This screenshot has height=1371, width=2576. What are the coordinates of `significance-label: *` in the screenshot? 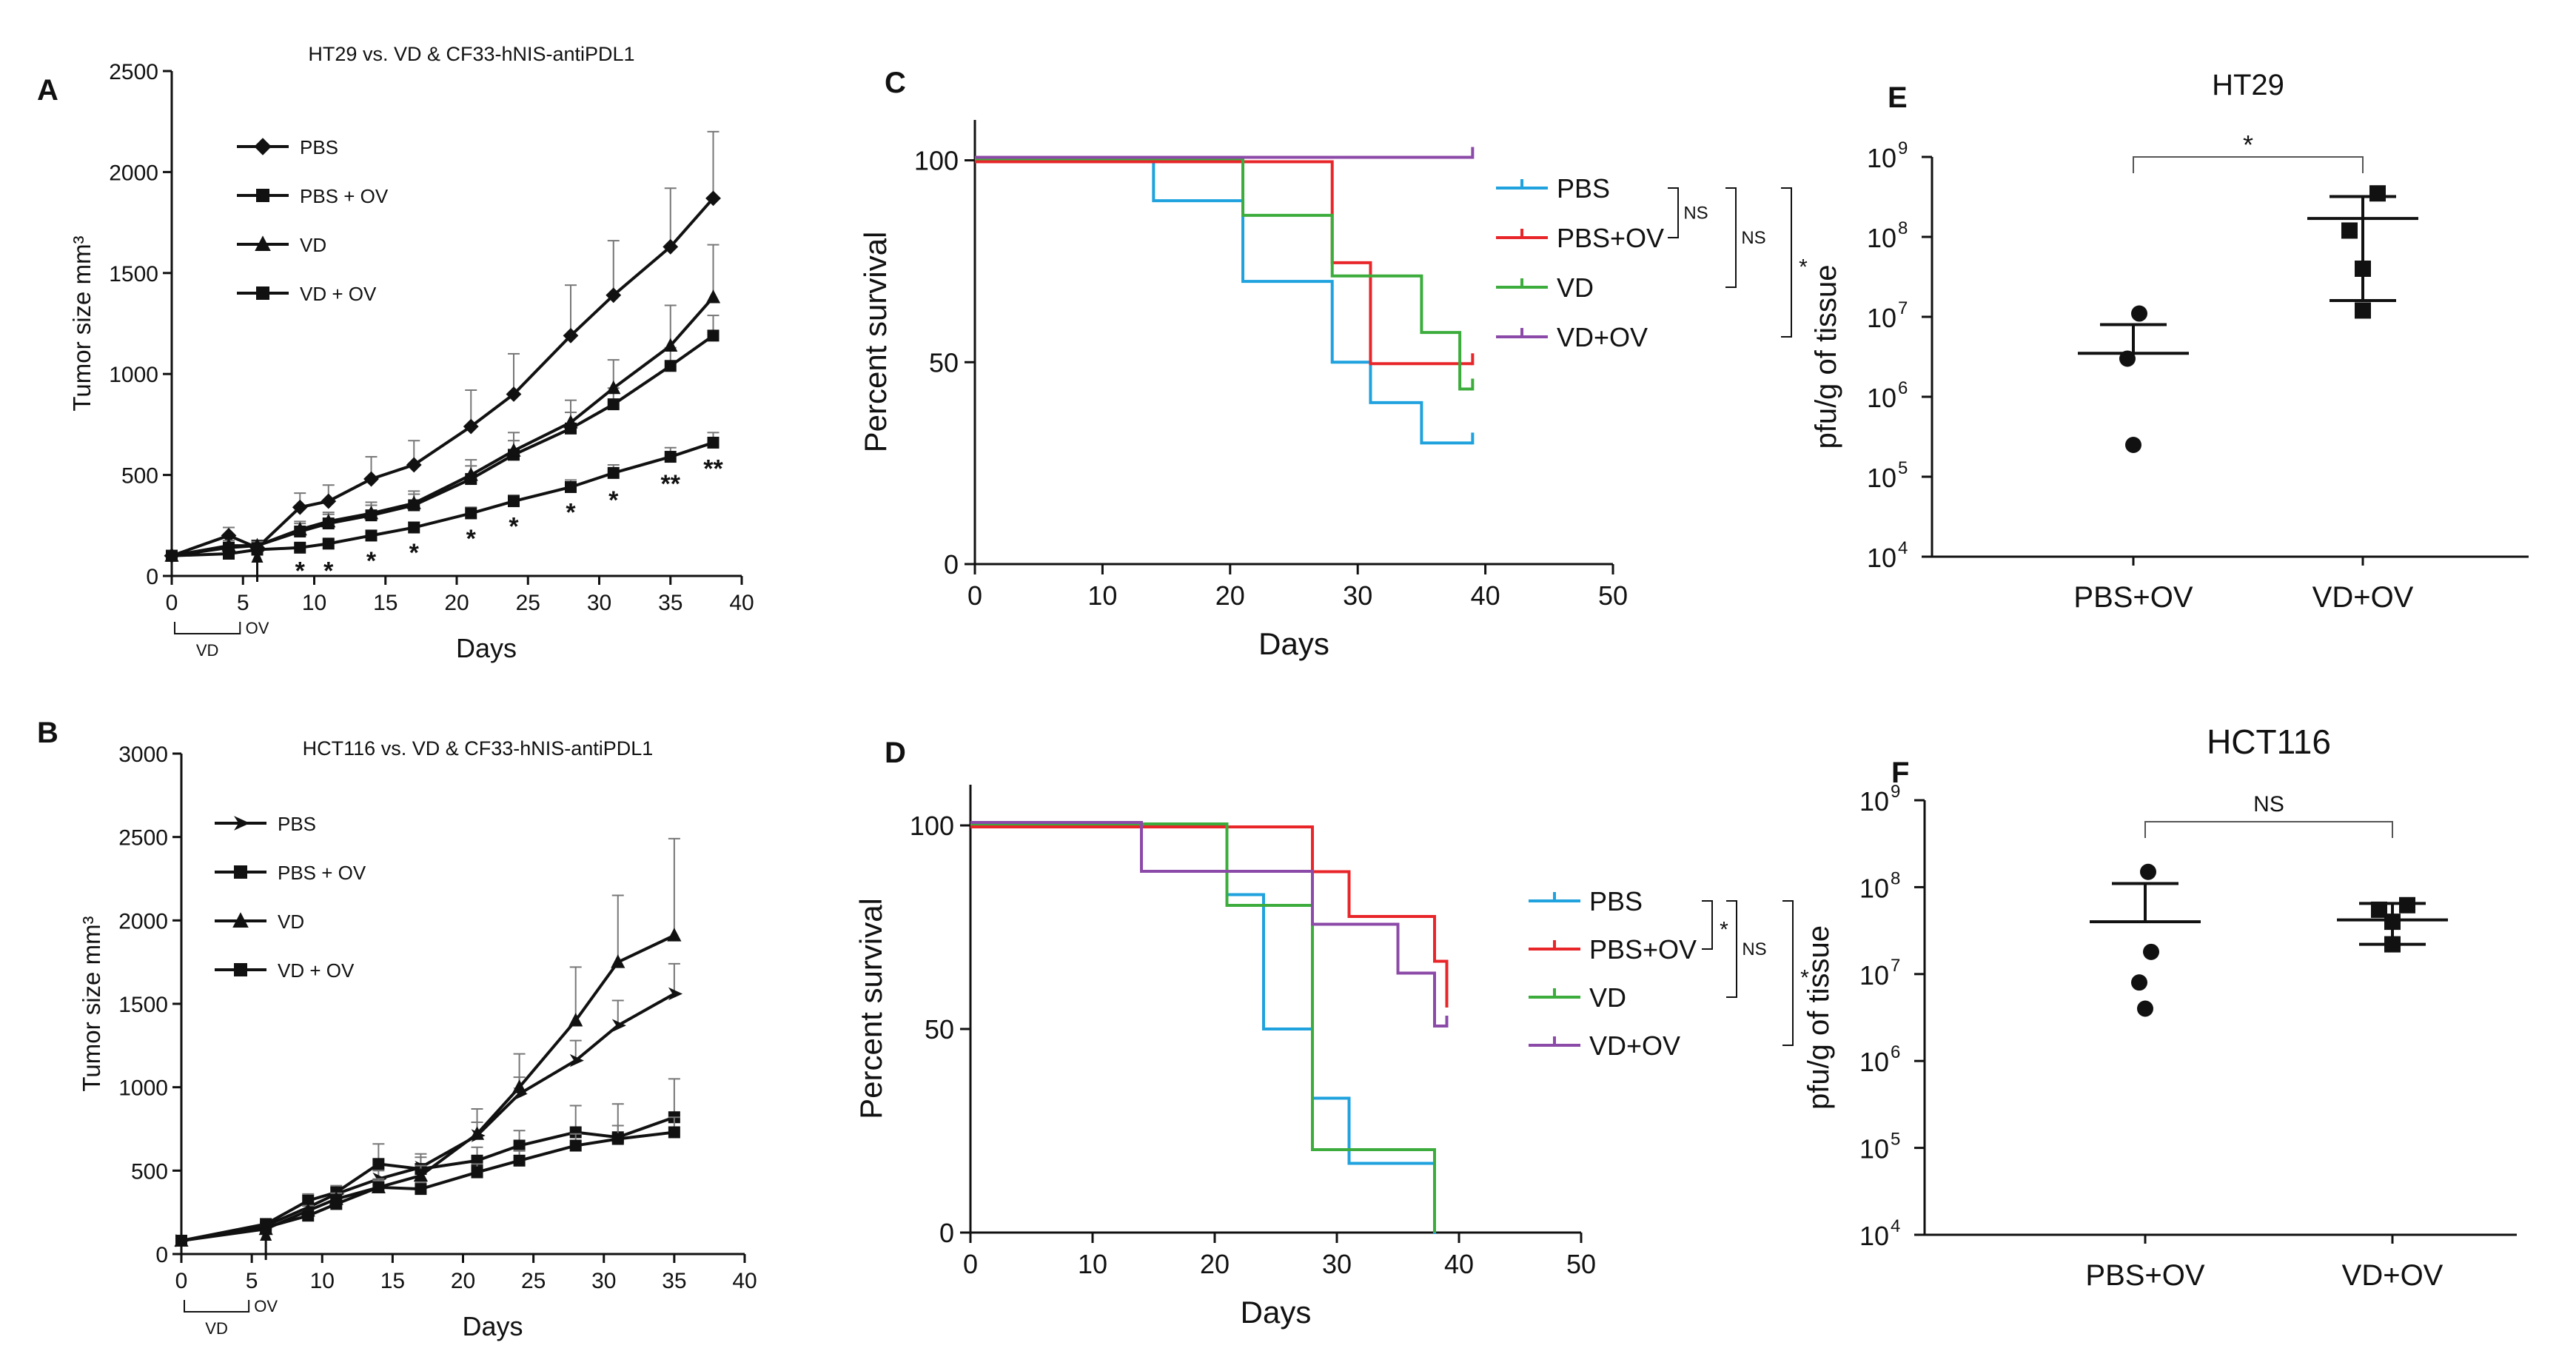 It's located at (1803, 267).